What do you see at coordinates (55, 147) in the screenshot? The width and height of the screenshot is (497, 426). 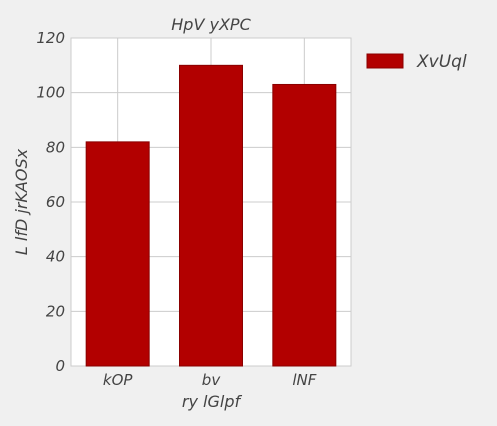 I see `y-tick-label: 80` at bounding box center [55, 147].